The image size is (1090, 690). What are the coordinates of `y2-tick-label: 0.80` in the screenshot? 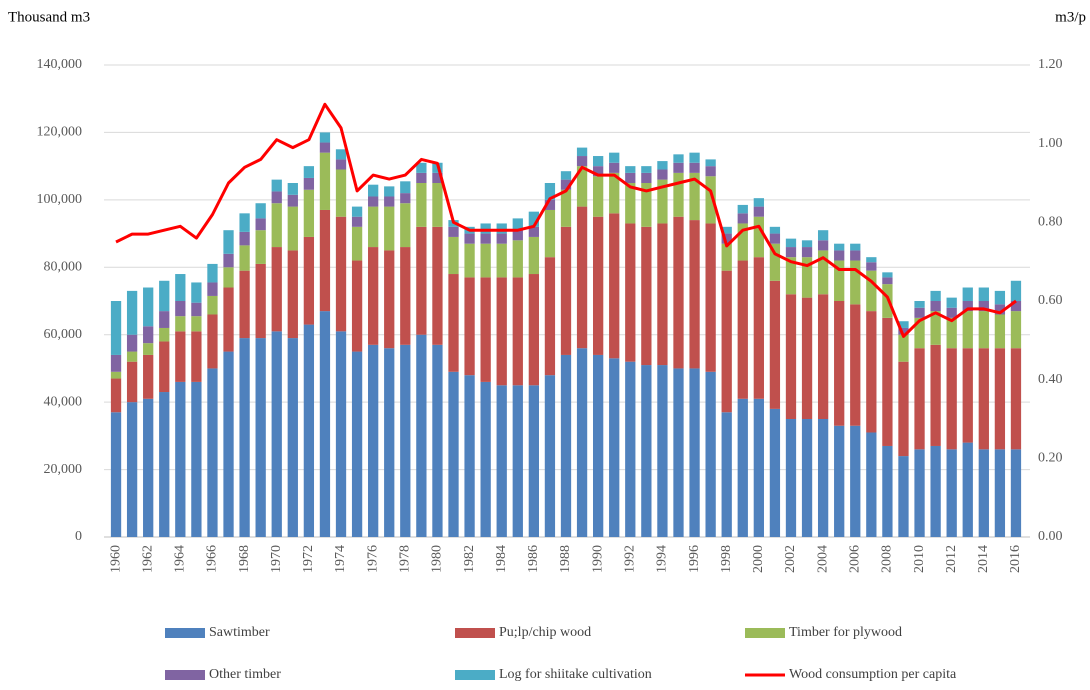 It's located at (1050, 222).